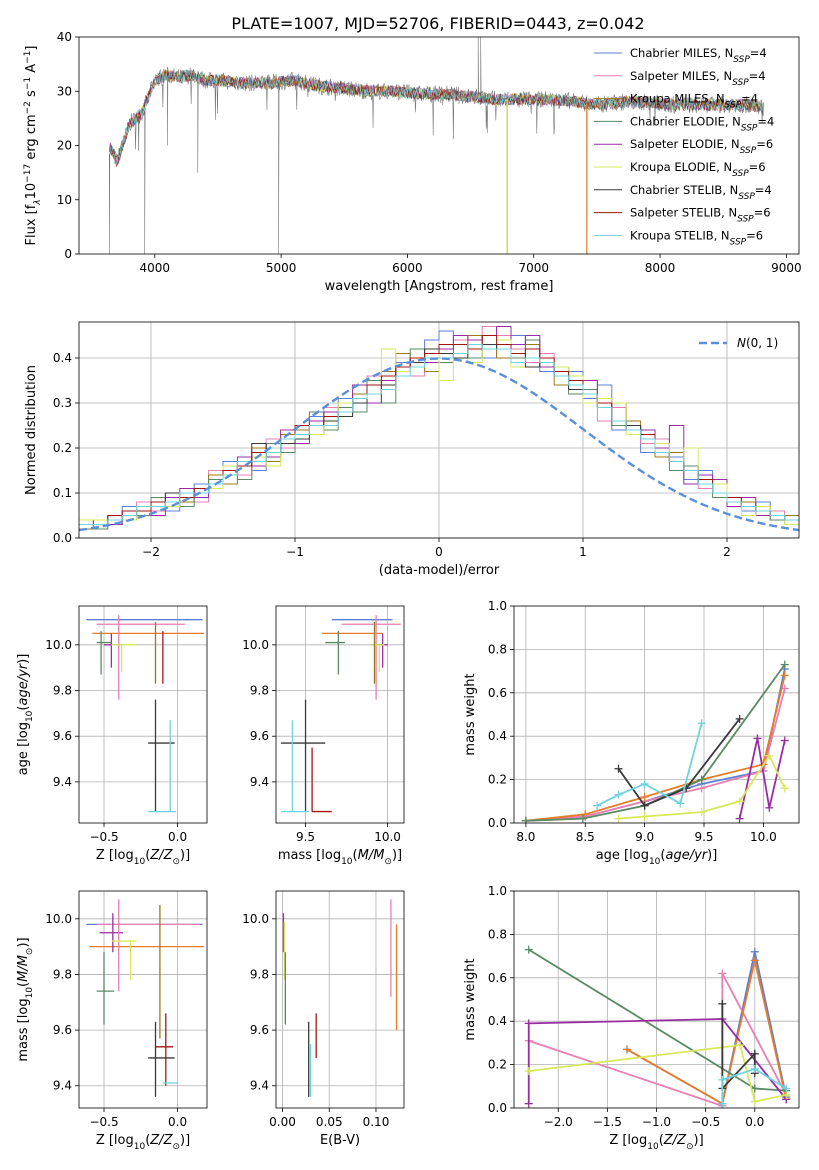  I want to click on x-tick-label: 9000, so click(786, 268).